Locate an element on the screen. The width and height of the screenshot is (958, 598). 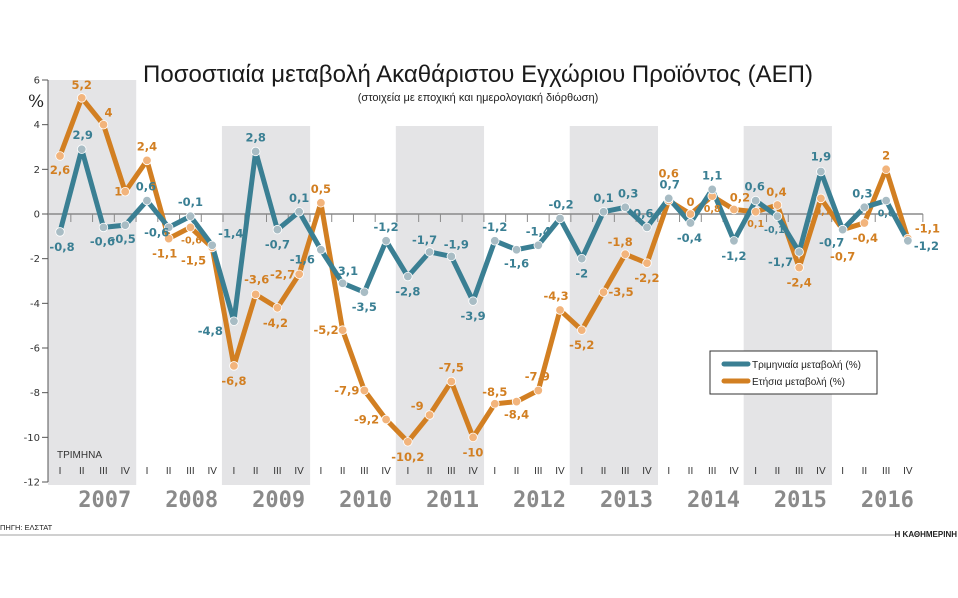
quarterly-data-label: 1,9 is located at coordinates (821, 157).